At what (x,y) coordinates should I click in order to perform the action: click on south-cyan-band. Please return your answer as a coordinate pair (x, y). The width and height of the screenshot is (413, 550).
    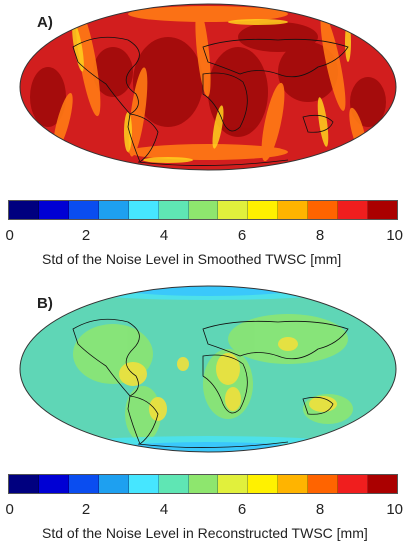
    Looking at the image, I should click on (208, 444).